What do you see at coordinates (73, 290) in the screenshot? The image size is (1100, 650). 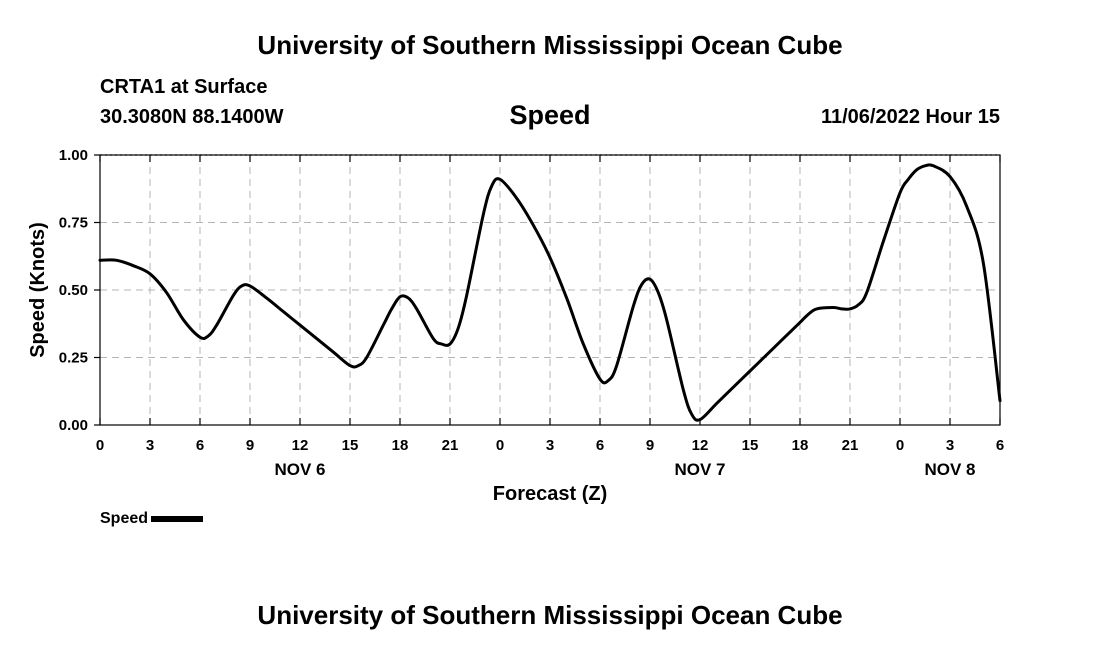 I see `y-tick-label: 0.50` at bounding box center [73, 290].